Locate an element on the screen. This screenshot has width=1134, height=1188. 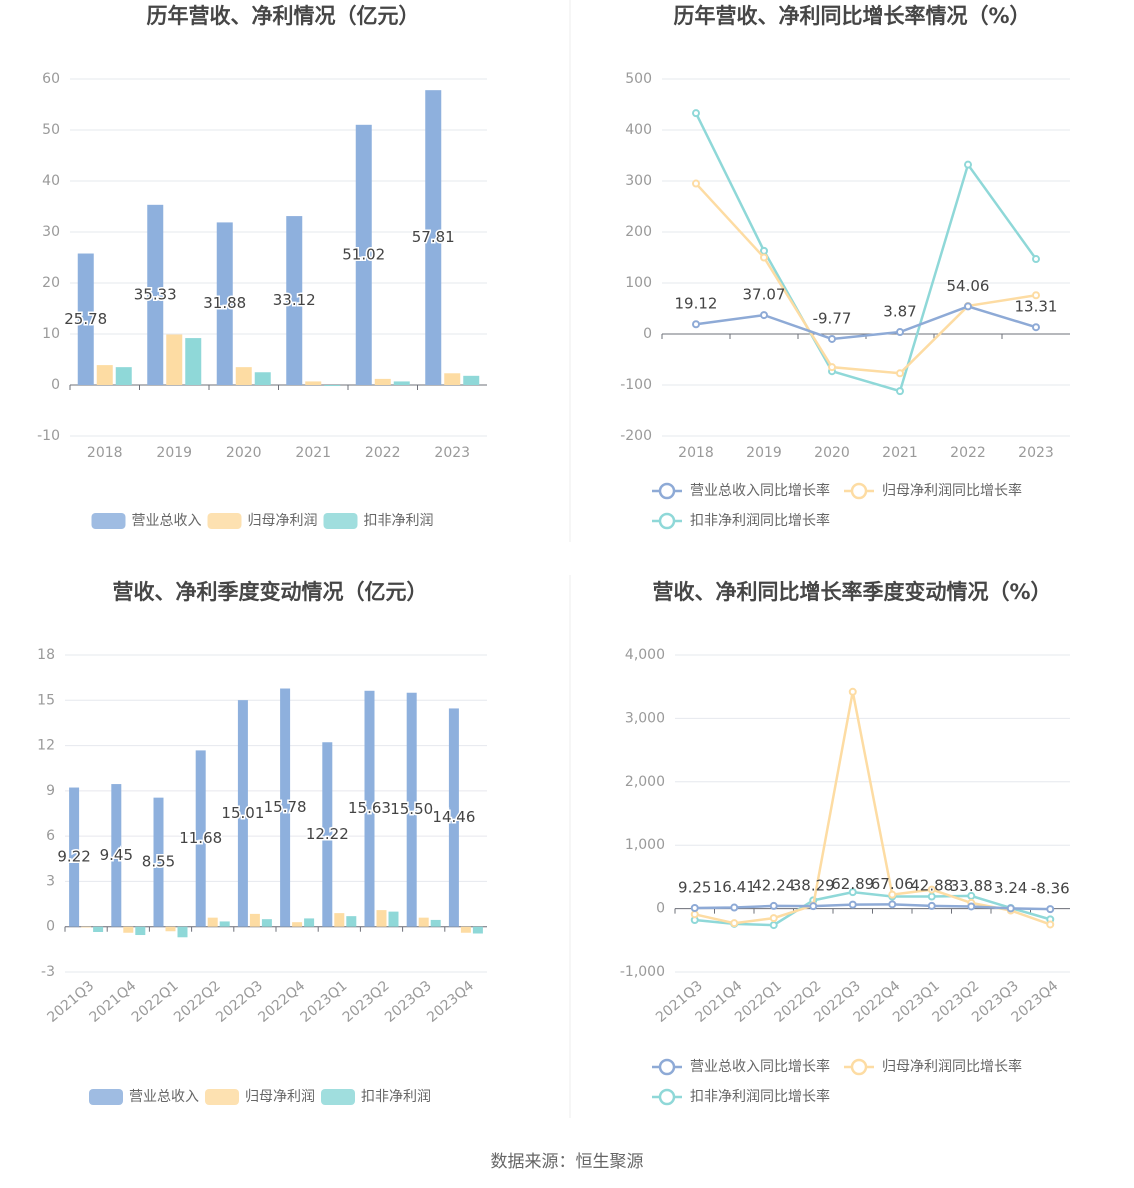
data-label: 57.81 is located at coordinates (433, 237).